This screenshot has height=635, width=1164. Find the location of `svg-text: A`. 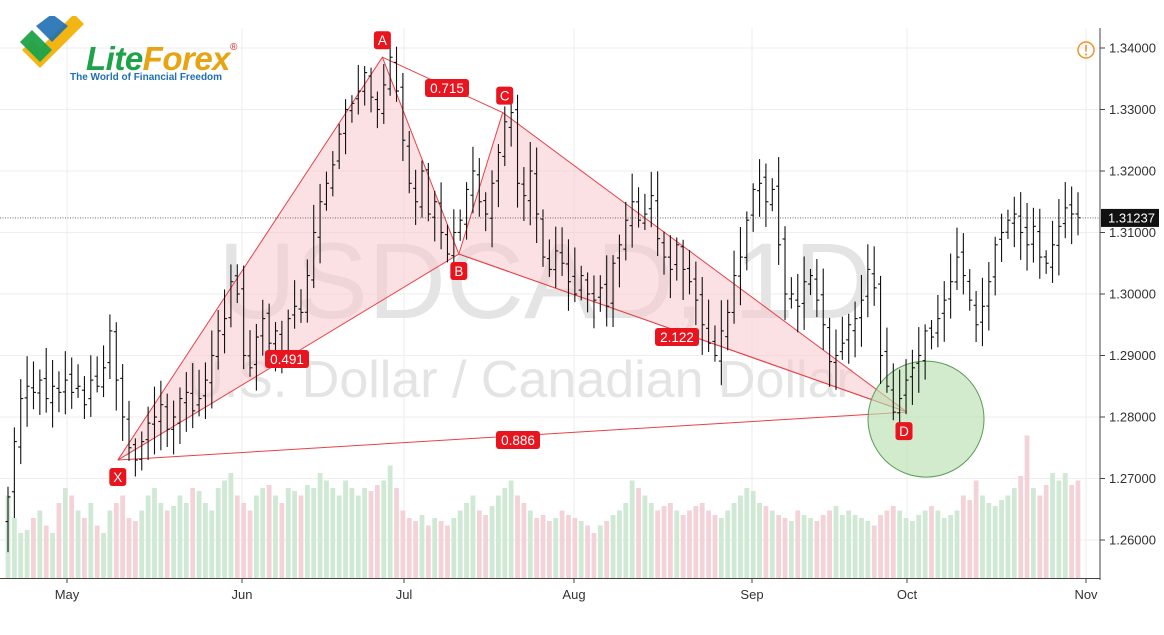

svg-text: A is located at coordinates (382, 40).